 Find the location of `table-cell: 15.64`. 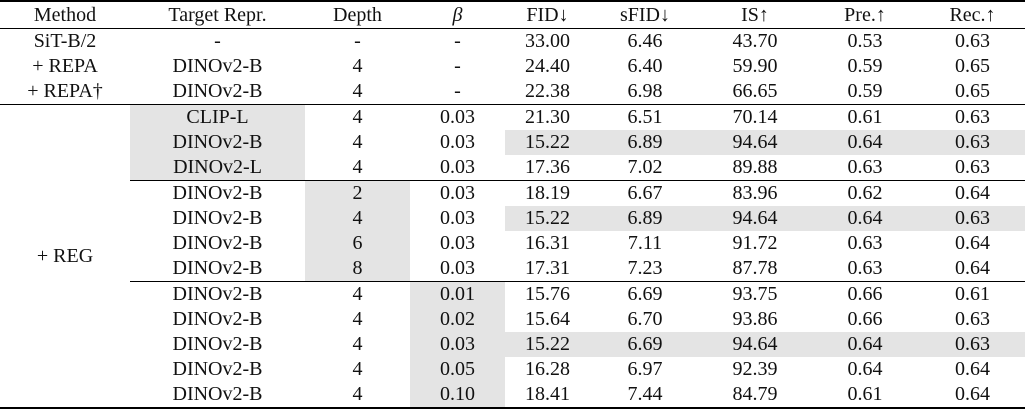

table-cell: 15.64 is located at coordinates (547, 319).